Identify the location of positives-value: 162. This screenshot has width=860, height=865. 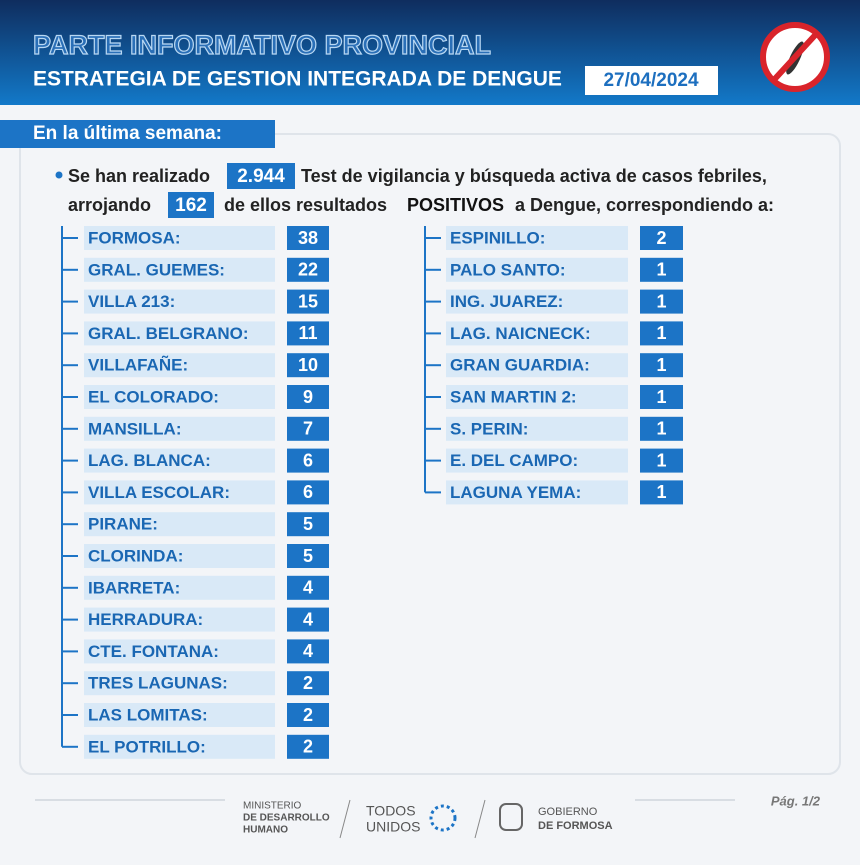
(191, 205).